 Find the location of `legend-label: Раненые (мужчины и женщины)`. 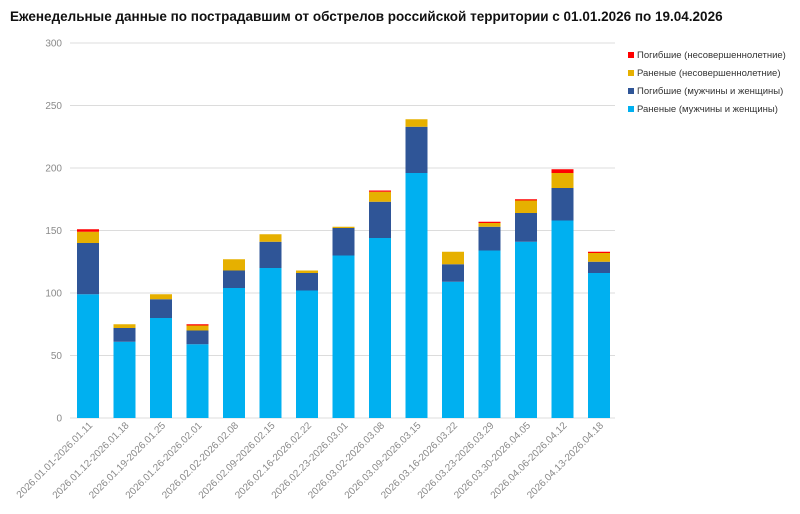

legend-label: Раненые (мужчины и женщины) is located at coordinates (707, 109).